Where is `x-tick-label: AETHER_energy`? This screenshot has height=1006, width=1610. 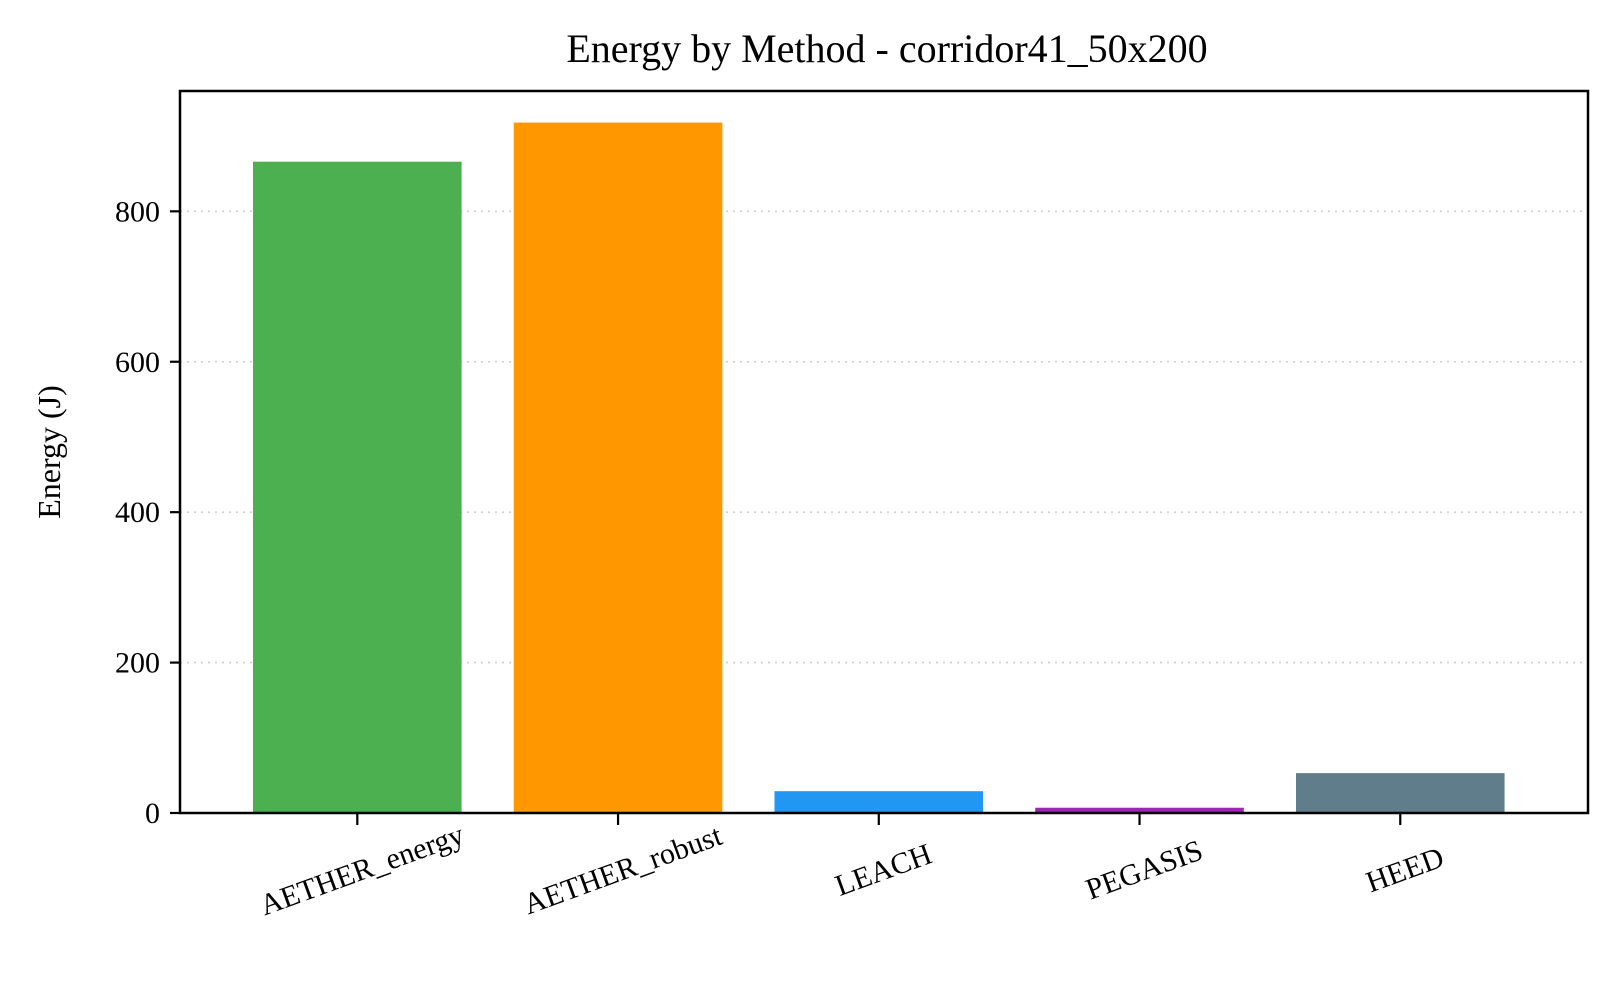 x-tick-label: AETHER_energy is located at coordinates (362, 870).